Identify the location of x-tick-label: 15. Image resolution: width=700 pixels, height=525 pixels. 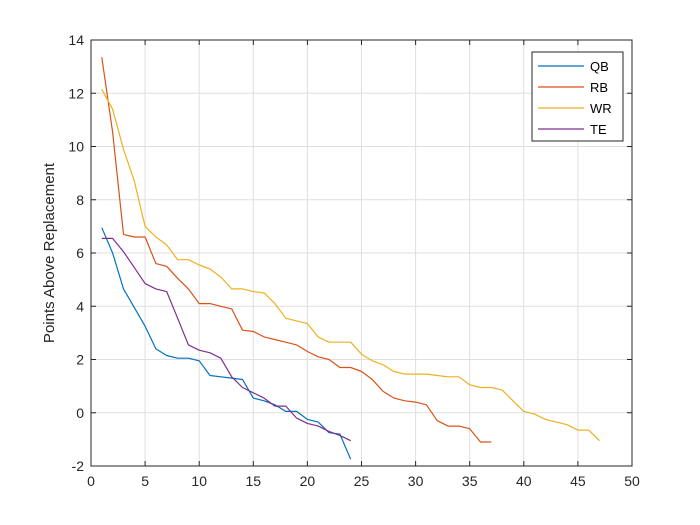
(254, 481).